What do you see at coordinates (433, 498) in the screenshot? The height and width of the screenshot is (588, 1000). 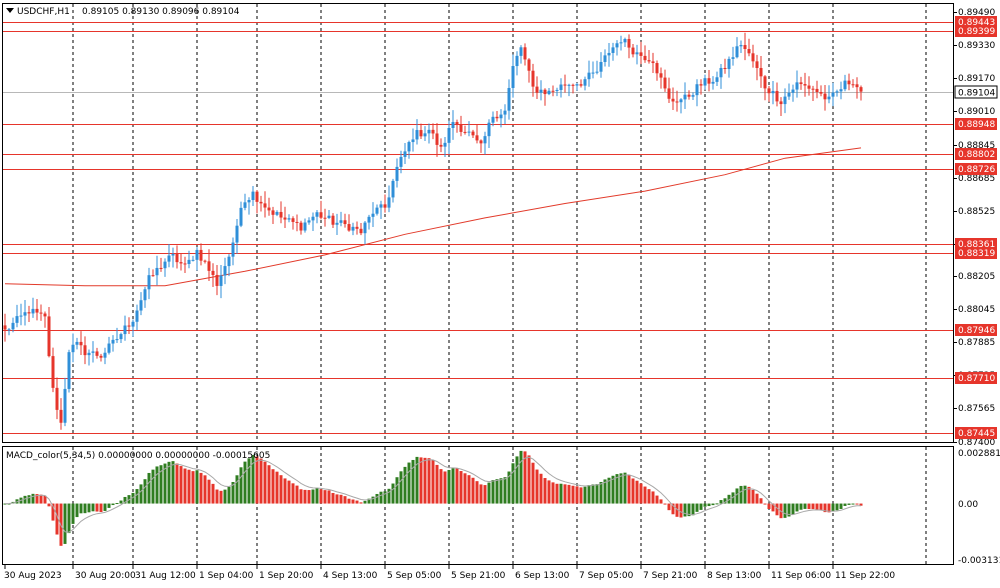 I see `macd-histogram` at bounding box center [433, 498].